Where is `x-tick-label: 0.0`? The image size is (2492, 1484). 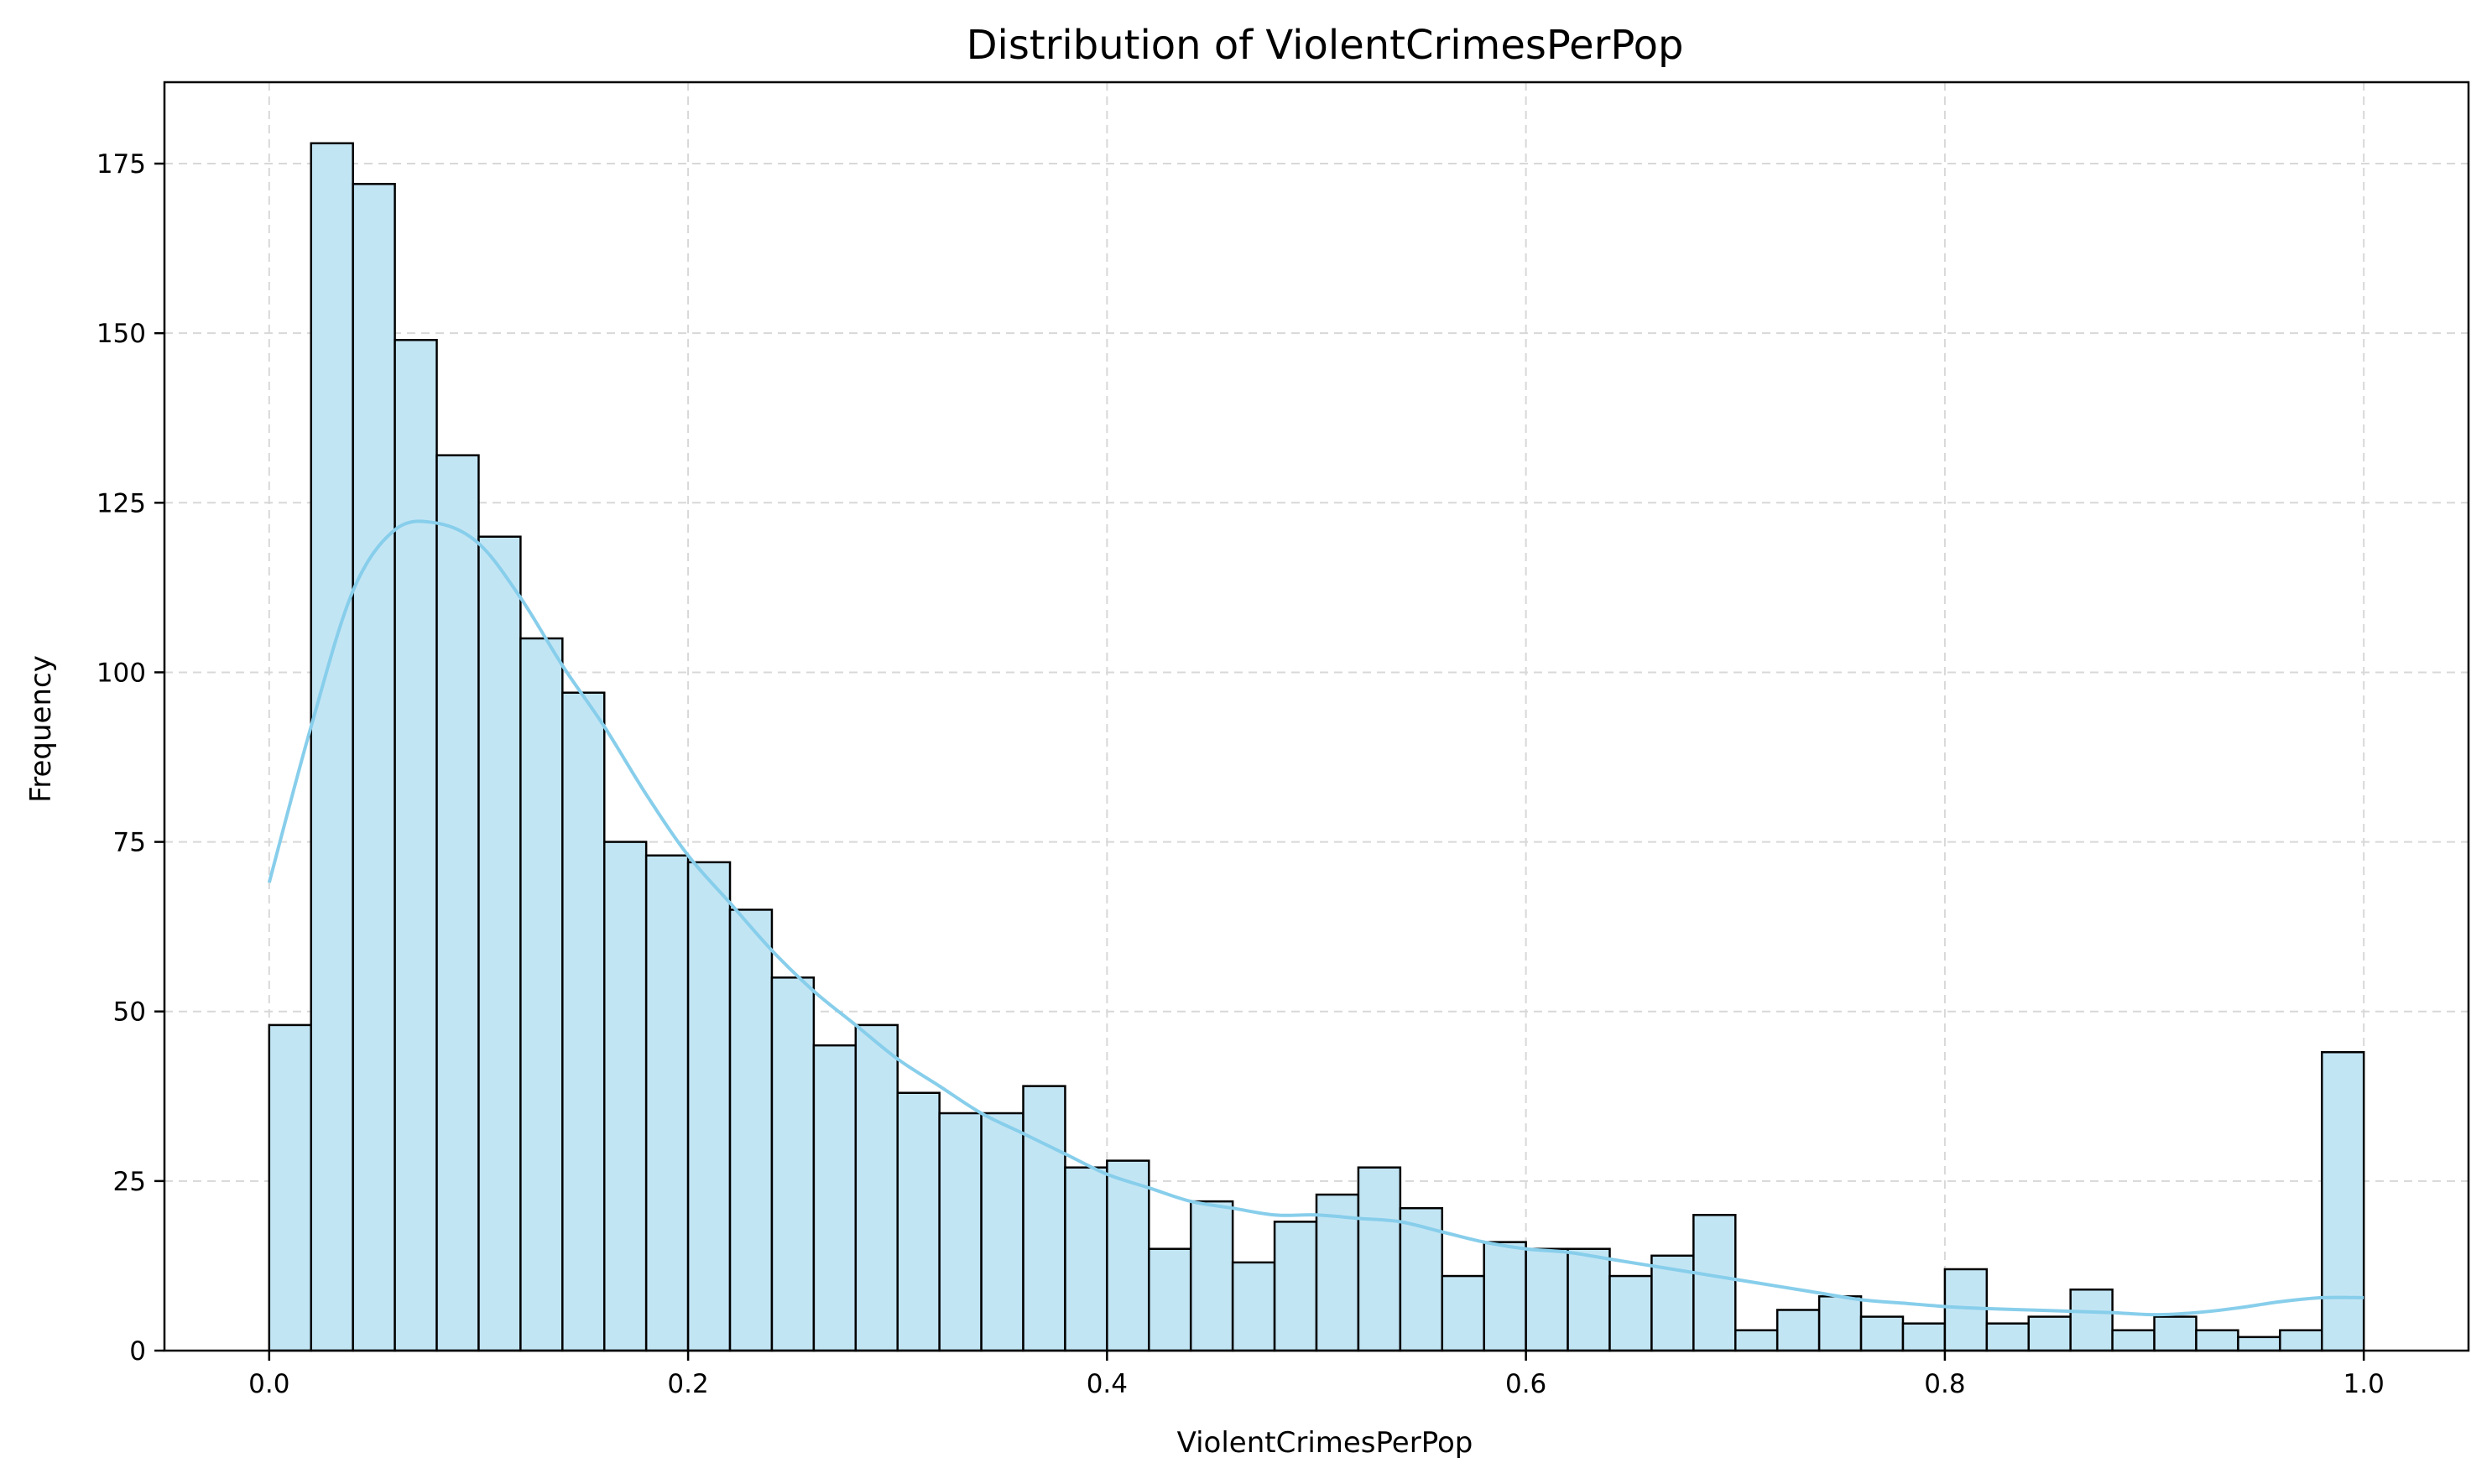 x-tick-label: 0.0 is located at coordinates (268, 1384).